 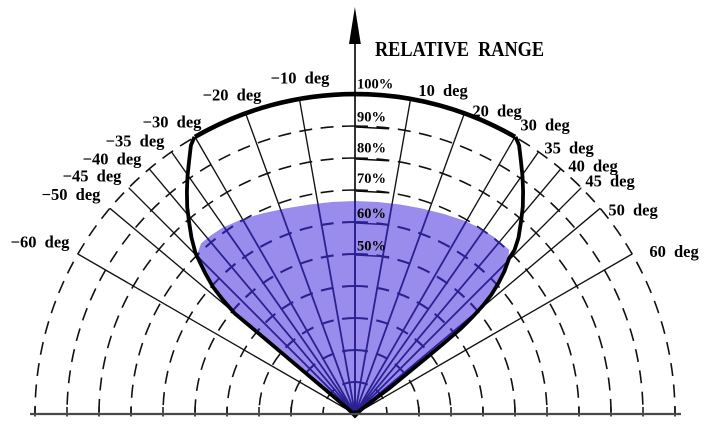 I want to click on svg-text: 60%, so click(x=371, y=214).